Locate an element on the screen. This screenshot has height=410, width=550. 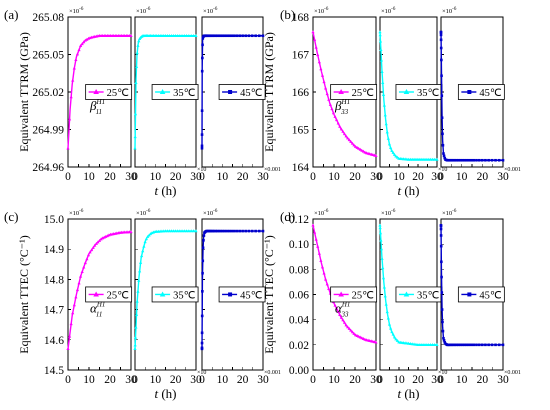
y-exponent-base: ×10 is located at coordinates (74, 11).